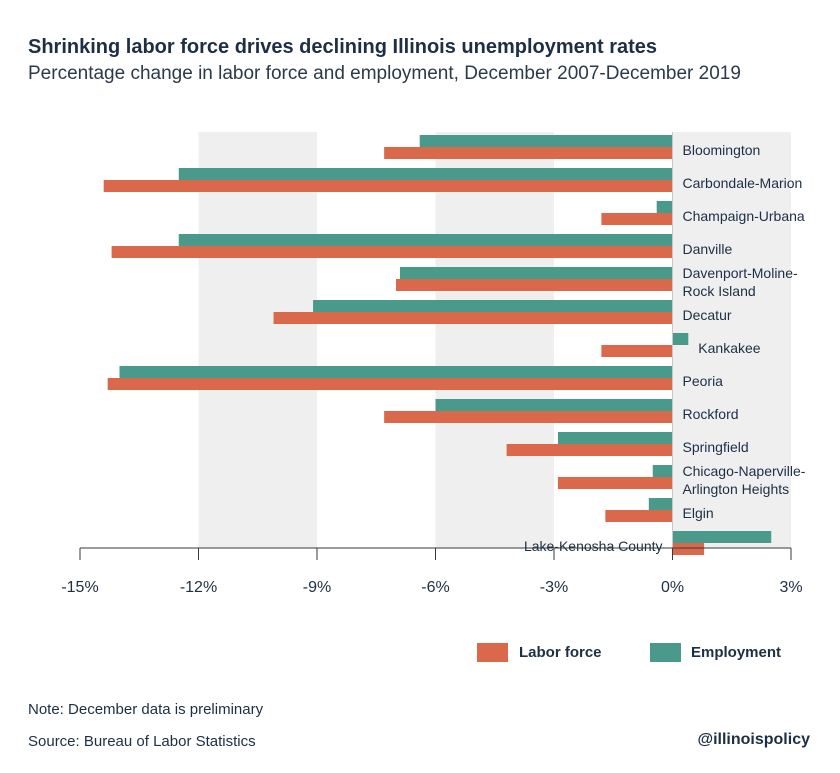 The height and width of the screenshot is (773, 840). What do you see at coordinates (198, 587) in the screenshot?
I see `x-tick-label: -12%` at bounding box center [198, 587].